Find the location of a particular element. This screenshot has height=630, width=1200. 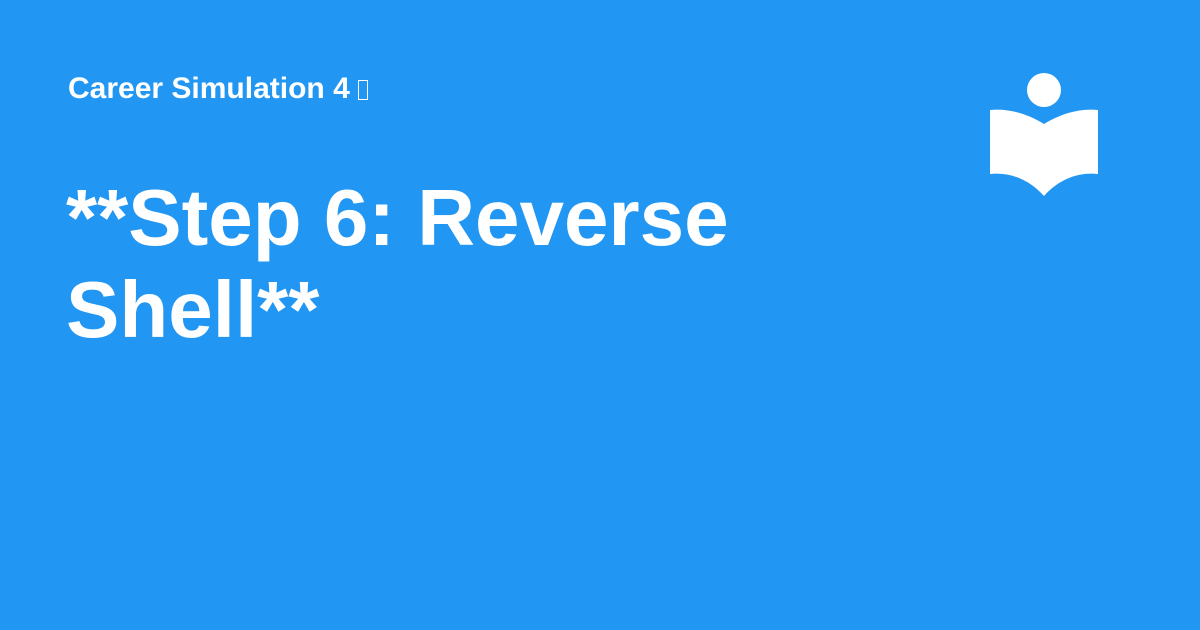

subtitle-text: Career Simulation 4 is located at coordinates (209, 88).